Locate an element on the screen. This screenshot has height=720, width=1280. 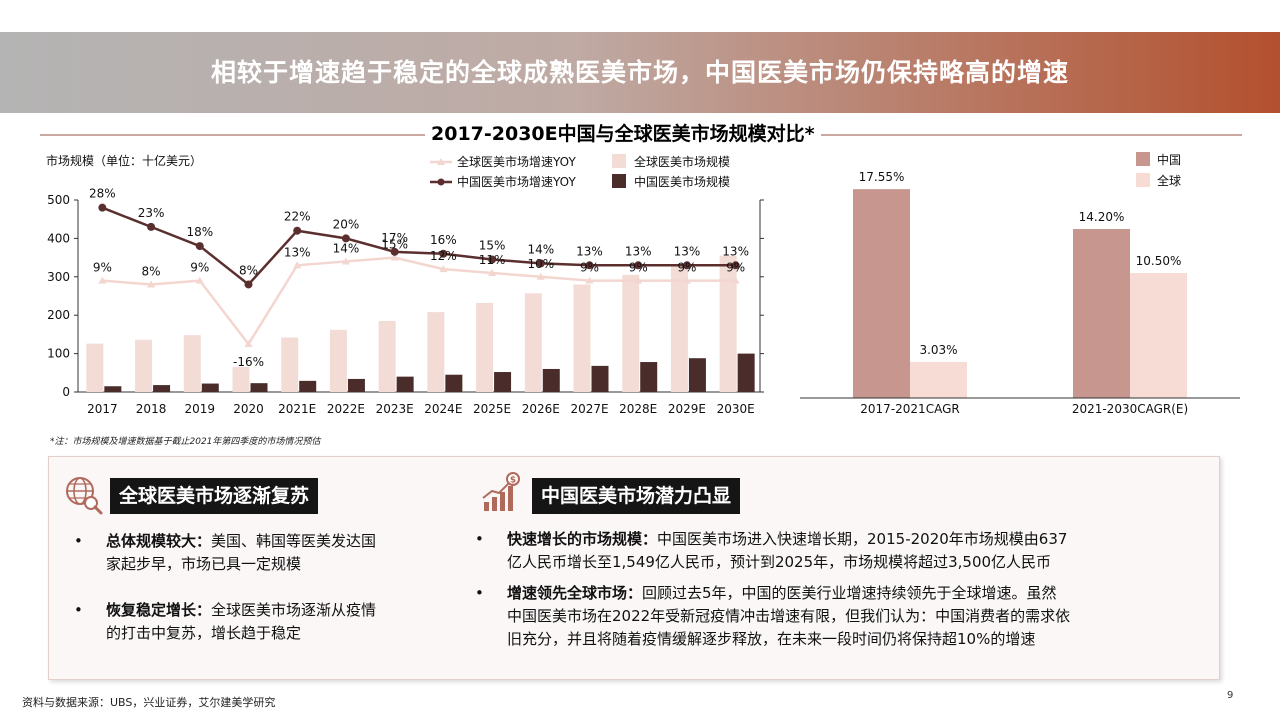
x-tick-label: 2018 is located at coordinates (151, 409).